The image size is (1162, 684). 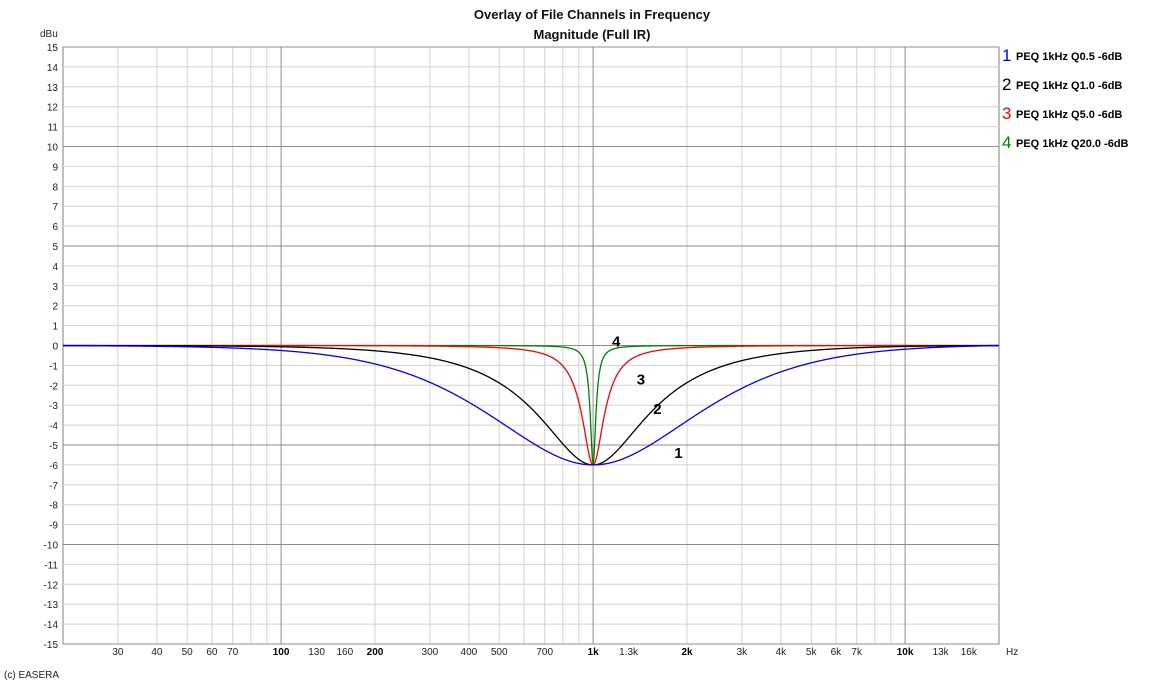 What do you see at coordinates (233, 652) in the screenshot?
I see `x-tick-label: 70` at bounding box center [233, 652].